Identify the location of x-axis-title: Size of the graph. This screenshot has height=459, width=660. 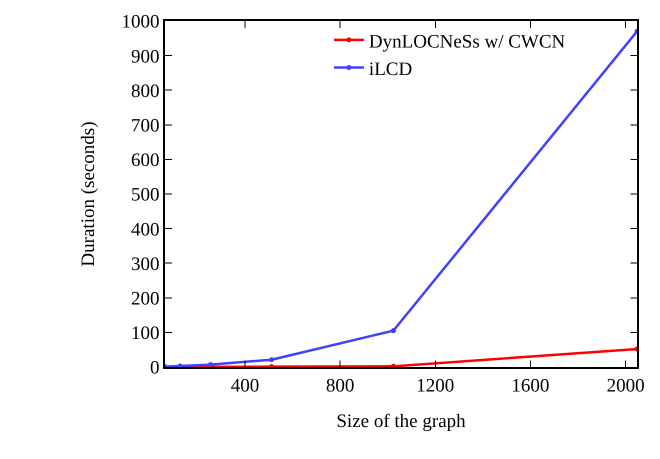
(401, 421).